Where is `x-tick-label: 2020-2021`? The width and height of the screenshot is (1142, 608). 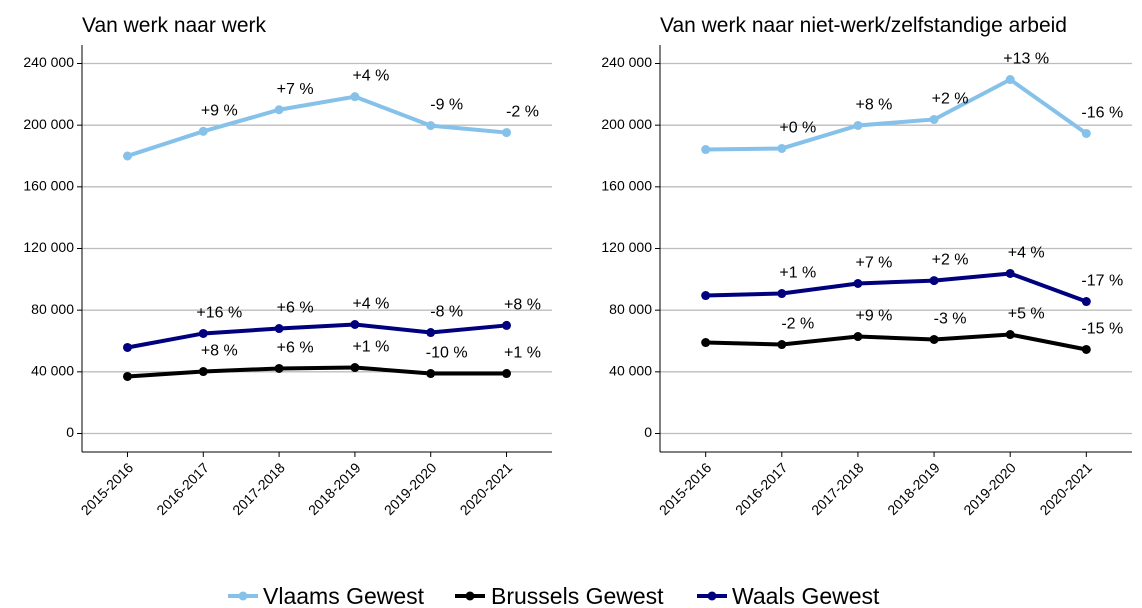
x-tick-label: 2020-2021 is located at coordinates (486, 488).